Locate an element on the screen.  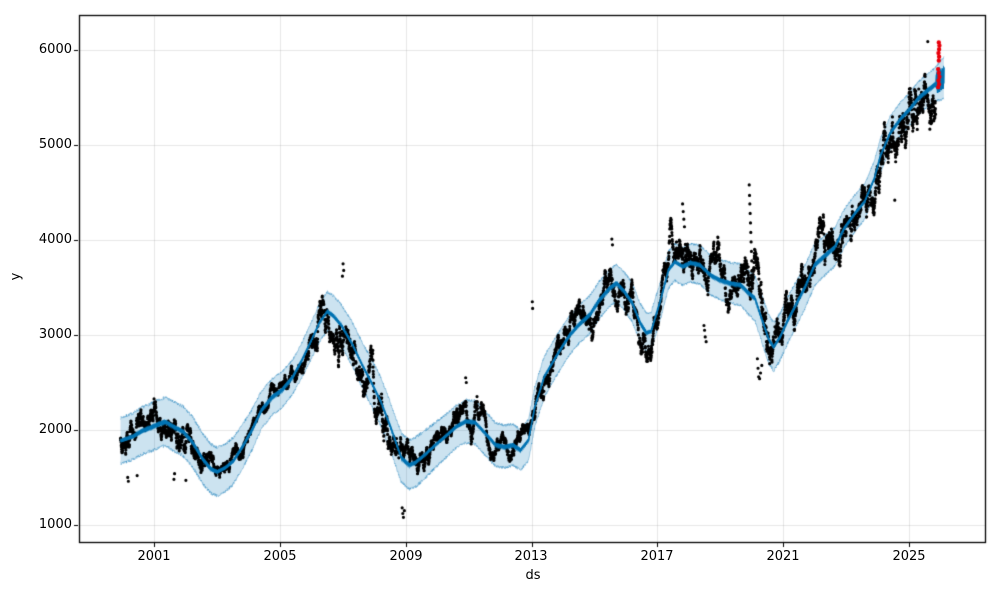
x-tick-label: 2021 is located at coordinates (783, 556).